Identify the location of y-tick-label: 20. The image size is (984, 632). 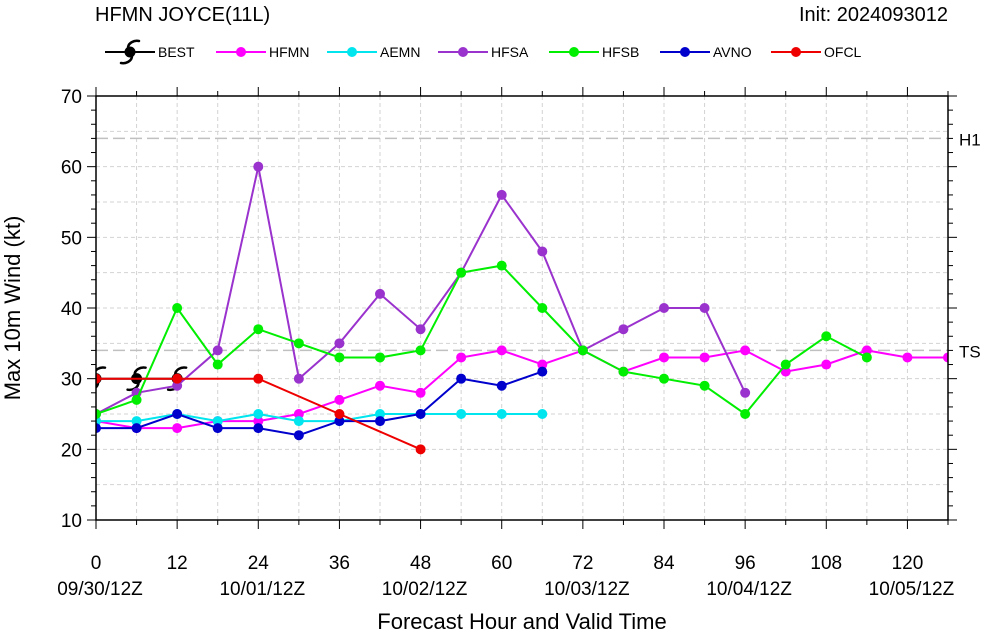
(71, 450).